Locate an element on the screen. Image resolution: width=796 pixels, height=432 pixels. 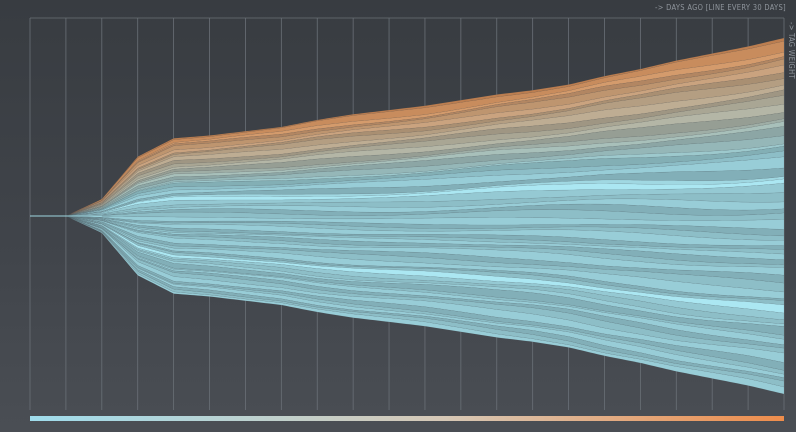
y-axis-label: -> TAG WEIGHT is located at coordinates (791, 50).